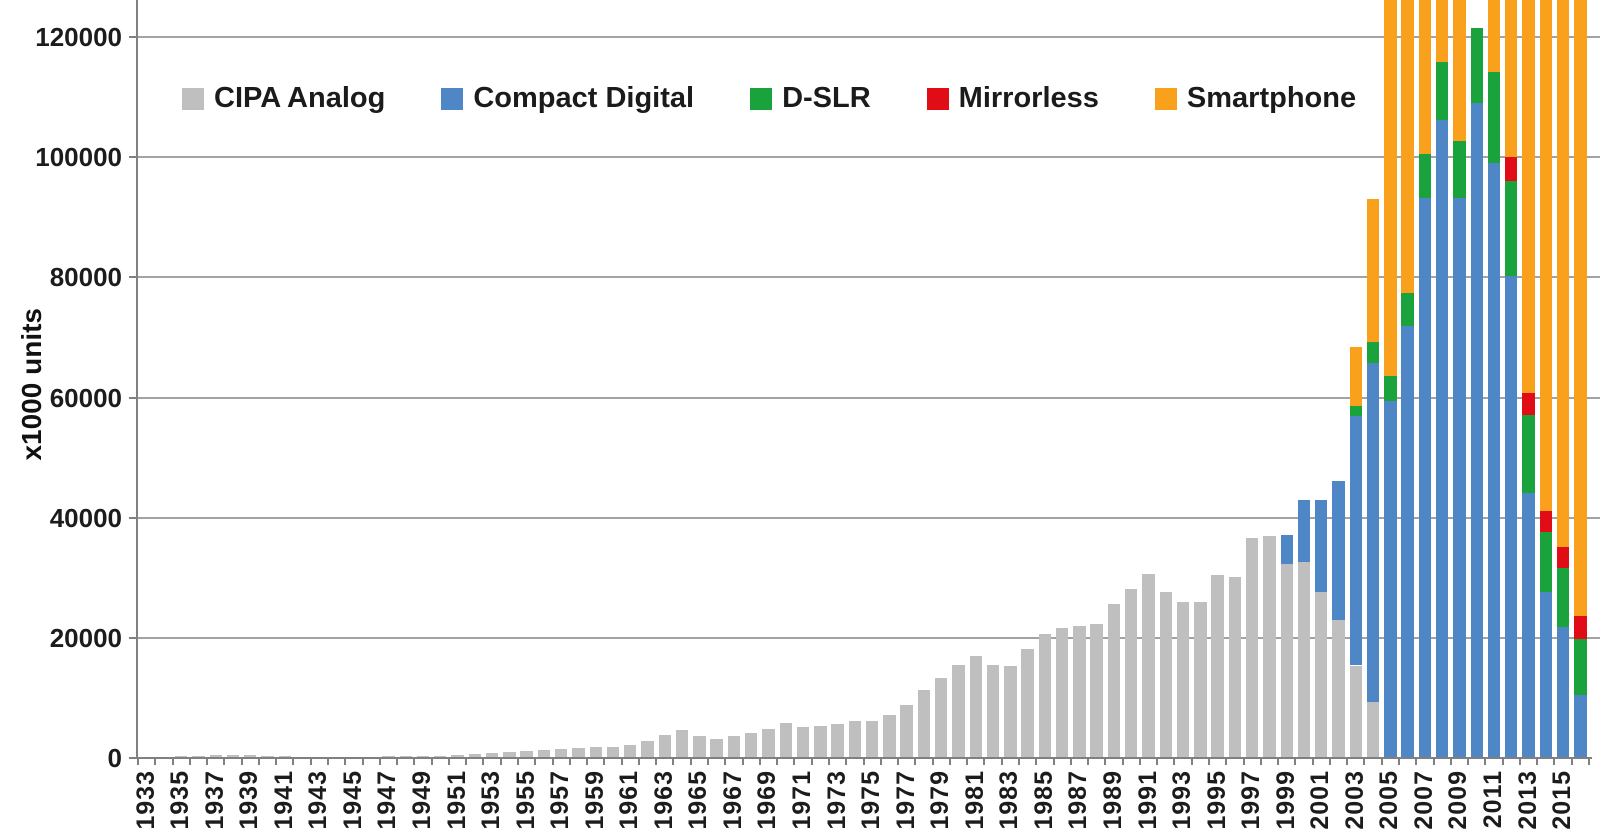 Image resolution: width=1600 pixels, height=840 pixels. What do you see at coordinates (584, 98) in the screenshot?
I see `legend-label: Compact Digital` at bounding box center [584, 98].